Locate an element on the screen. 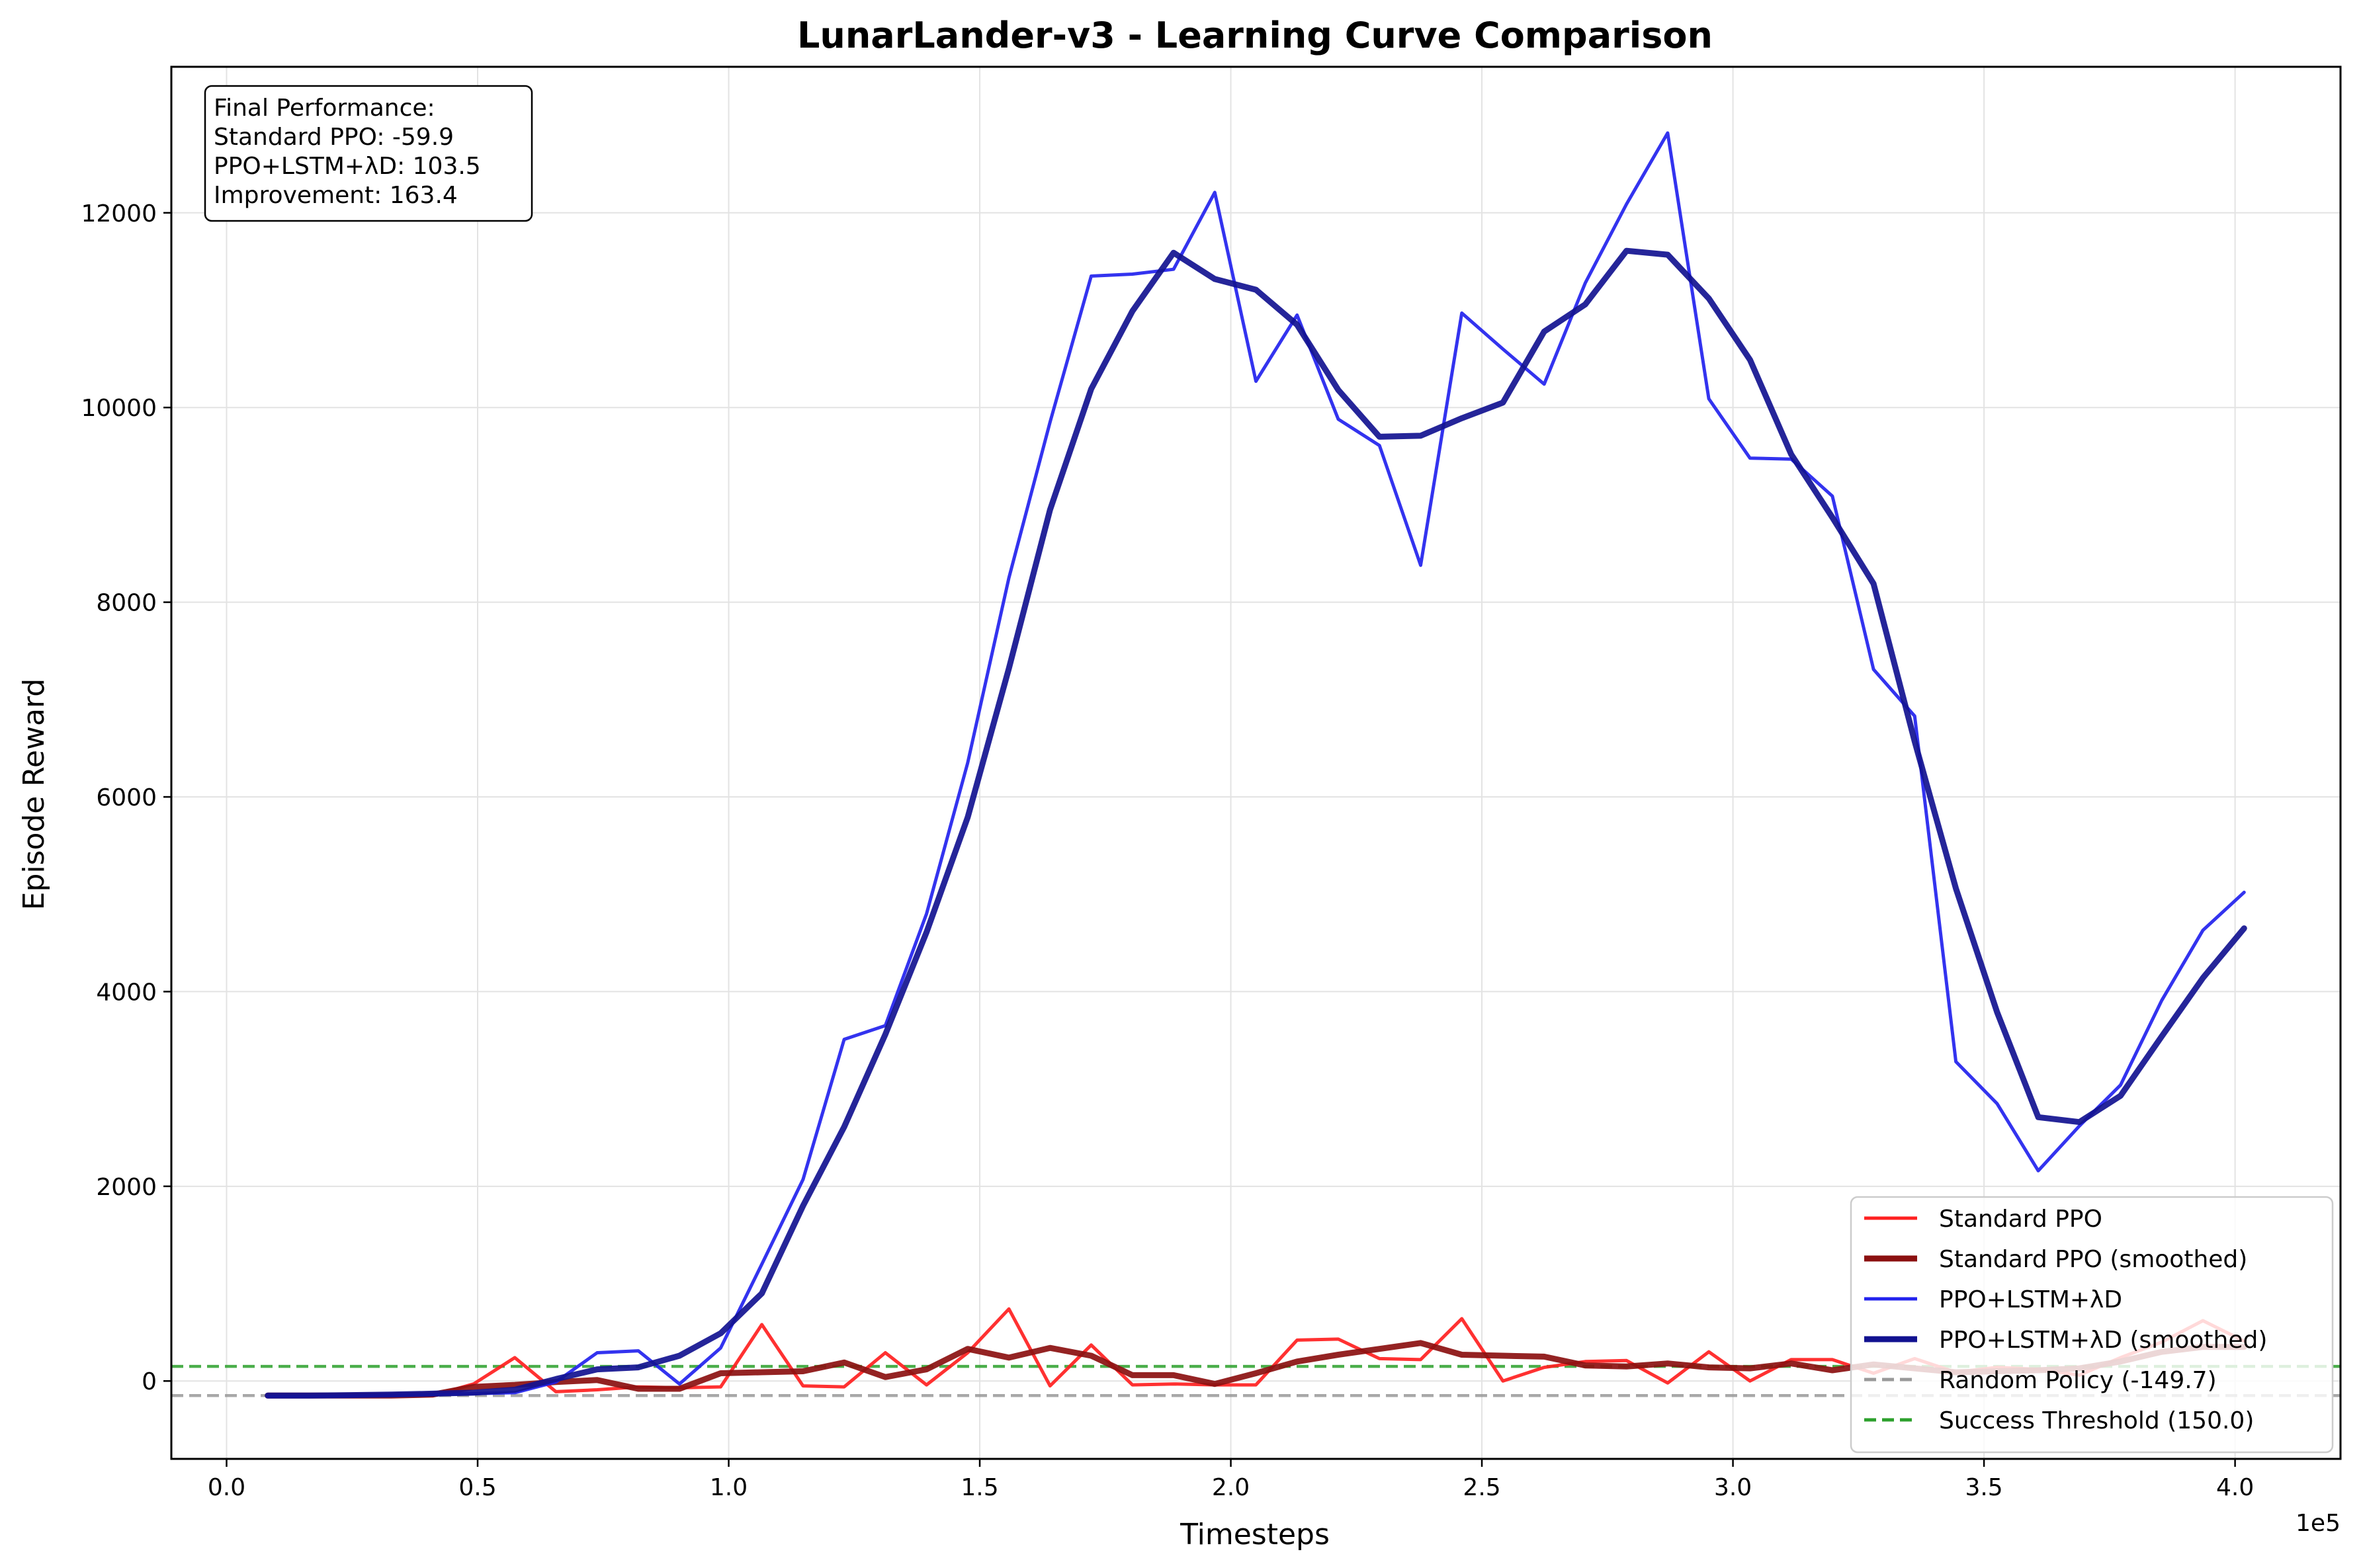 This screenshot has width=2363, height=1568. annotation-frame is located at coordinates (368, 153).